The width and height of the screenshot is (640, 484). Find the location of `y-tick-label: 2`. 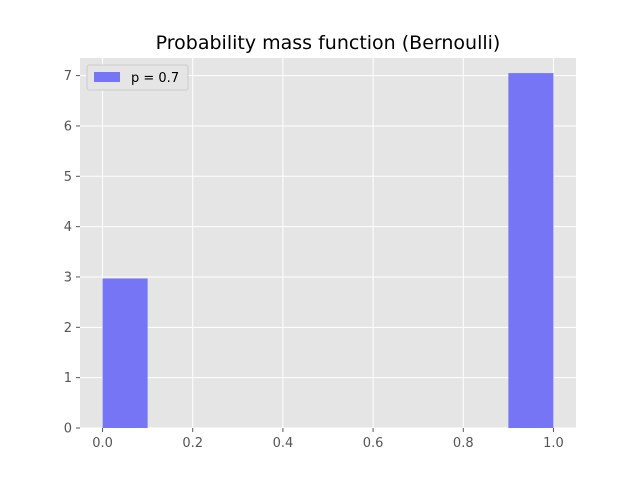

y-tick-label: 2 is located at coordinates (68, 328).